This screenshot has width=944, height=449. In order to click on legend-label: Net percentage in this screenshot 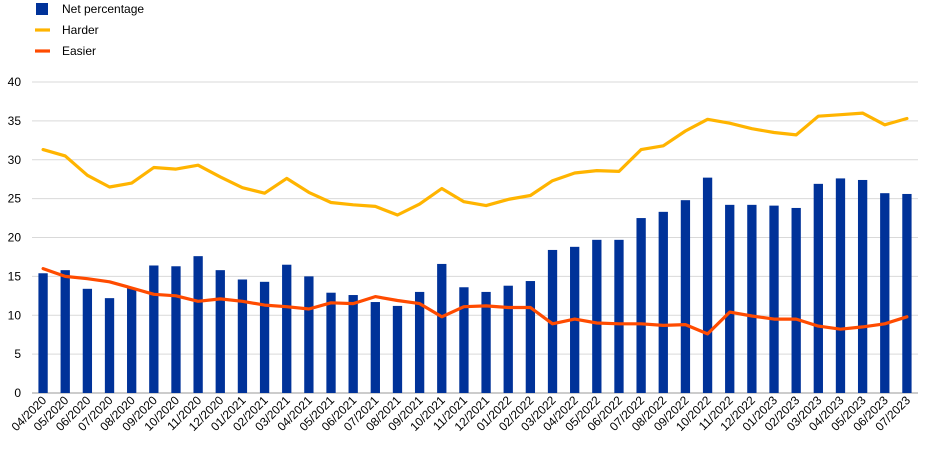, I will do `click(103, 9)`.